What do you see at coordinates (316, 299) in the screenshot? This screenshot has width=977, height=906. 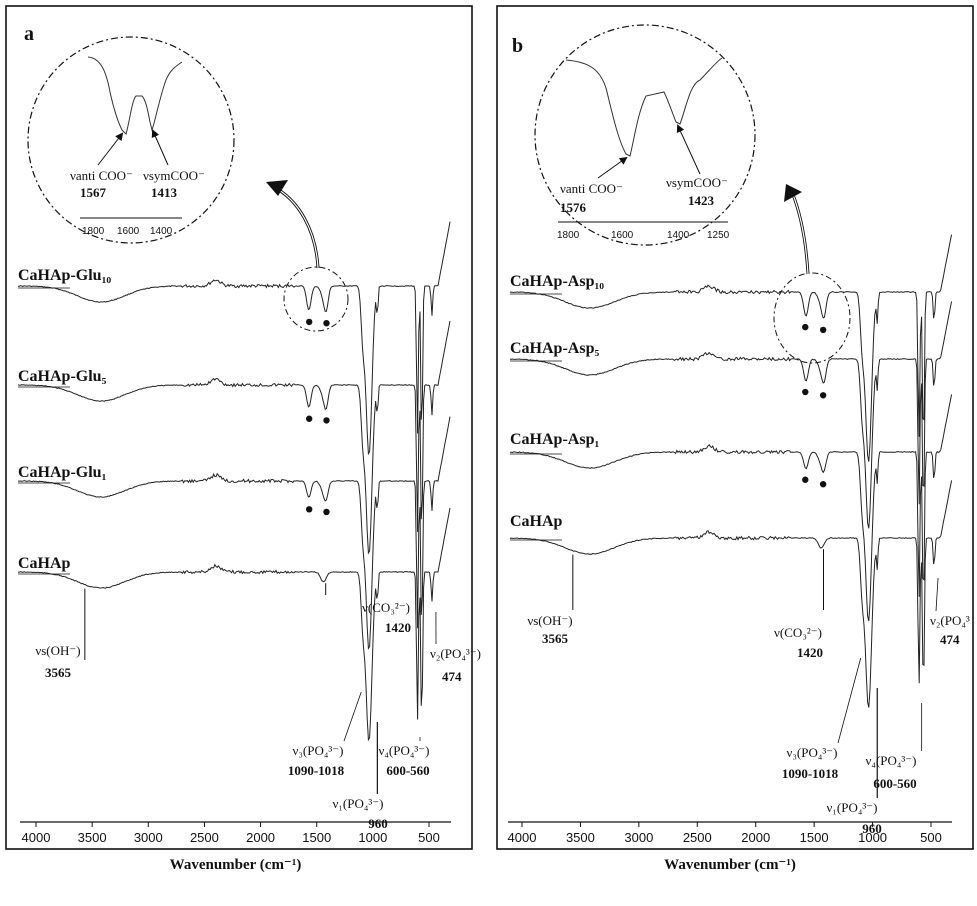 I see `panel-a-zoom-circle` at bounding box center [316, 299].